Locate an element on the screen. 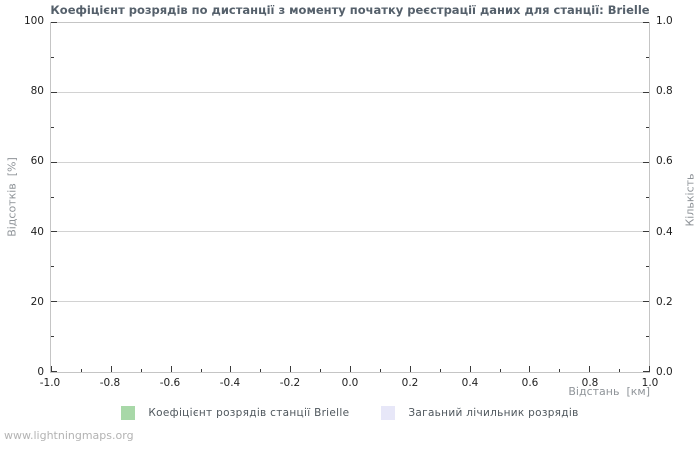 Image resolution: width=700 pixels, height=450 pixels. y-tick-label-right: 0.8 is located at coordinates (664, 91).